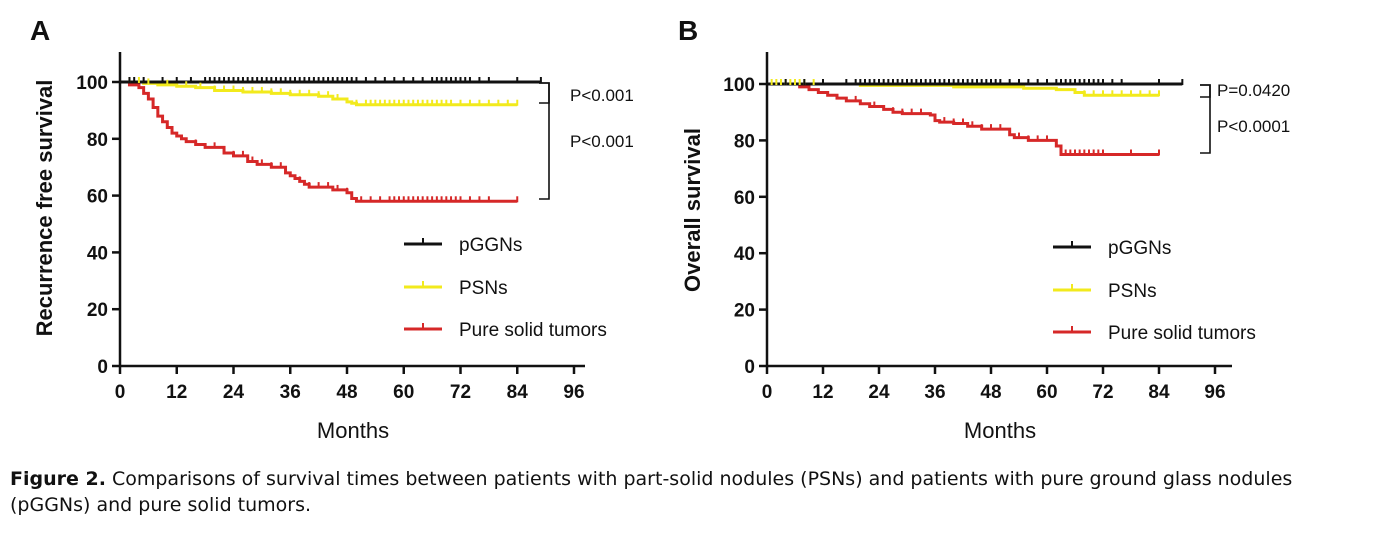 This screenshot has height=546, width=1374. What do you see at coordinates (518, 392) in the screenshot?
I see `panel-a-x-tick-label-84: 84` at bounding box center [518, 392].